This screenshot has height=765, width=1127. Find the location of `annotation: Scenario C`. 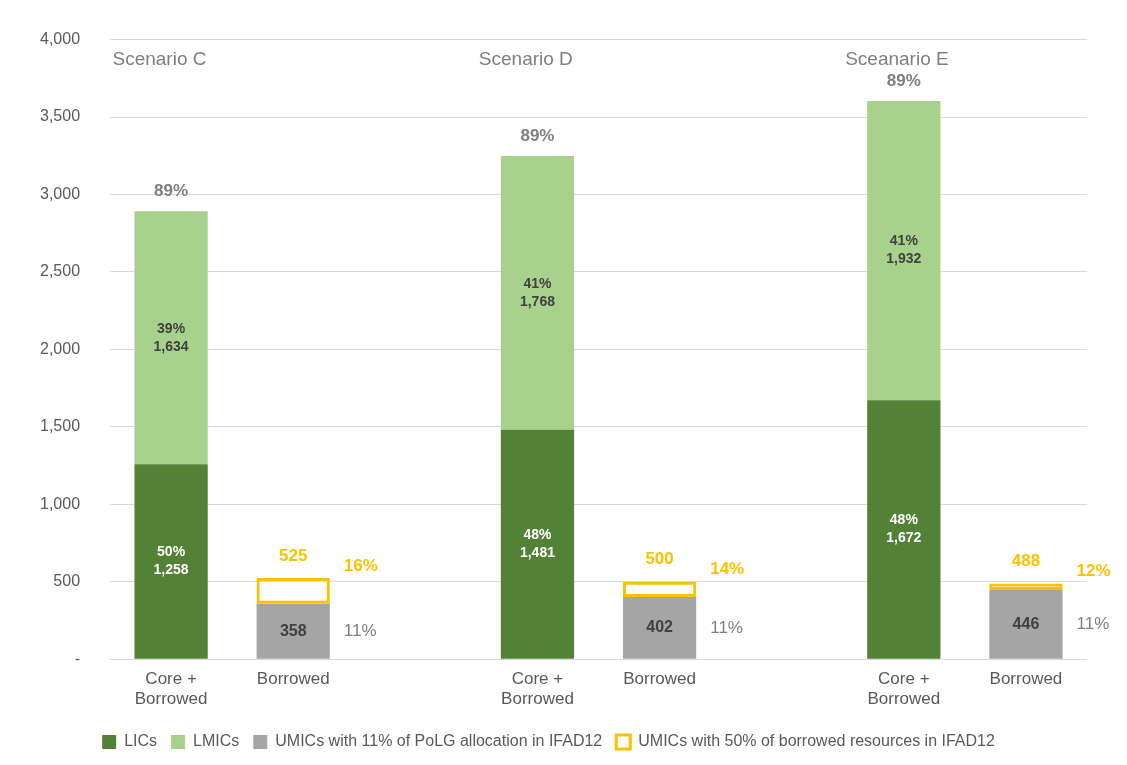

annotation: Scenario C is located at coordinates (159, 58).